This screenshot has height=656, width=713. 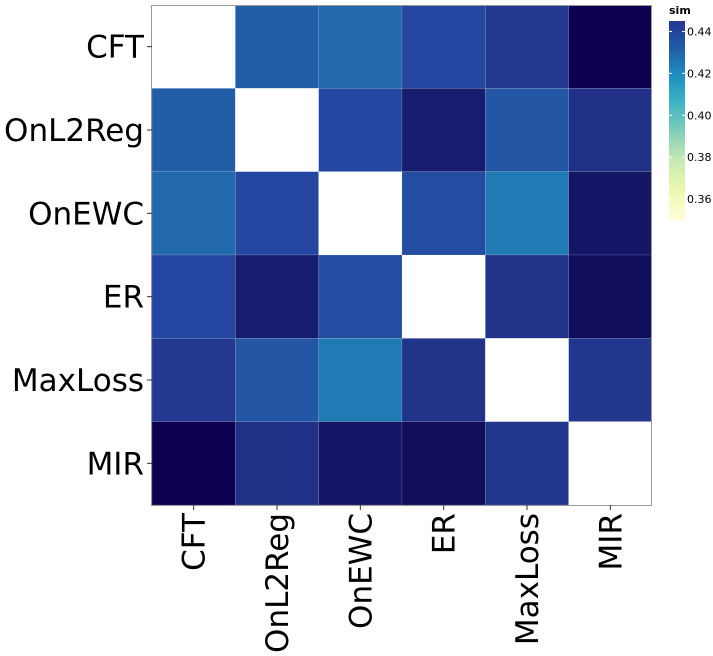 What do you see at coordinates (277, 130) in the screenshot?
I see `heatmap-cell-OnL2Reg-OnL2Reg` at bounding box center [277, 130].